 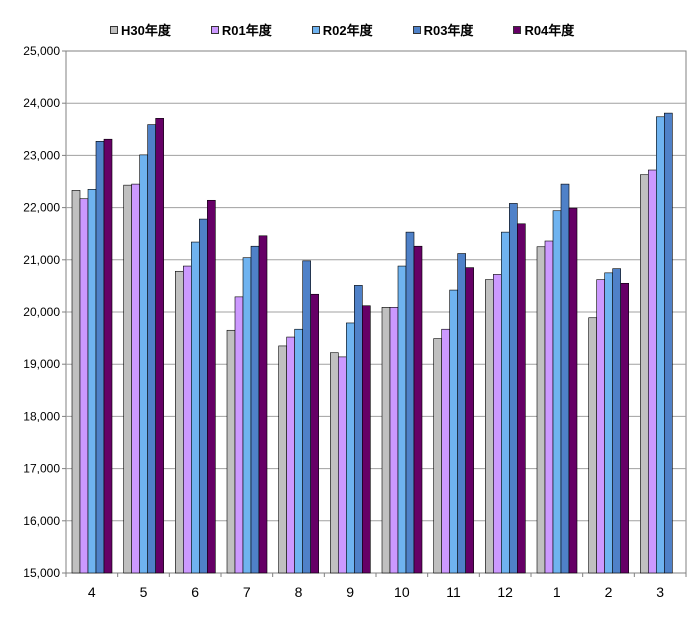 What do you see at coordinates (600, 426) in the screenshot?
I see `bar-R01年度-2` at bounding box center [600, 426].